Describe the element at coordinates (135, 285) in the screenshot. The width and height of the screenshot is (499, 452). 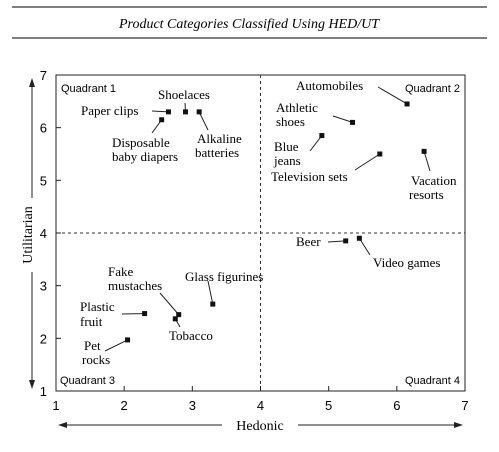
I see `label-mustaches: mustaches` at that location.